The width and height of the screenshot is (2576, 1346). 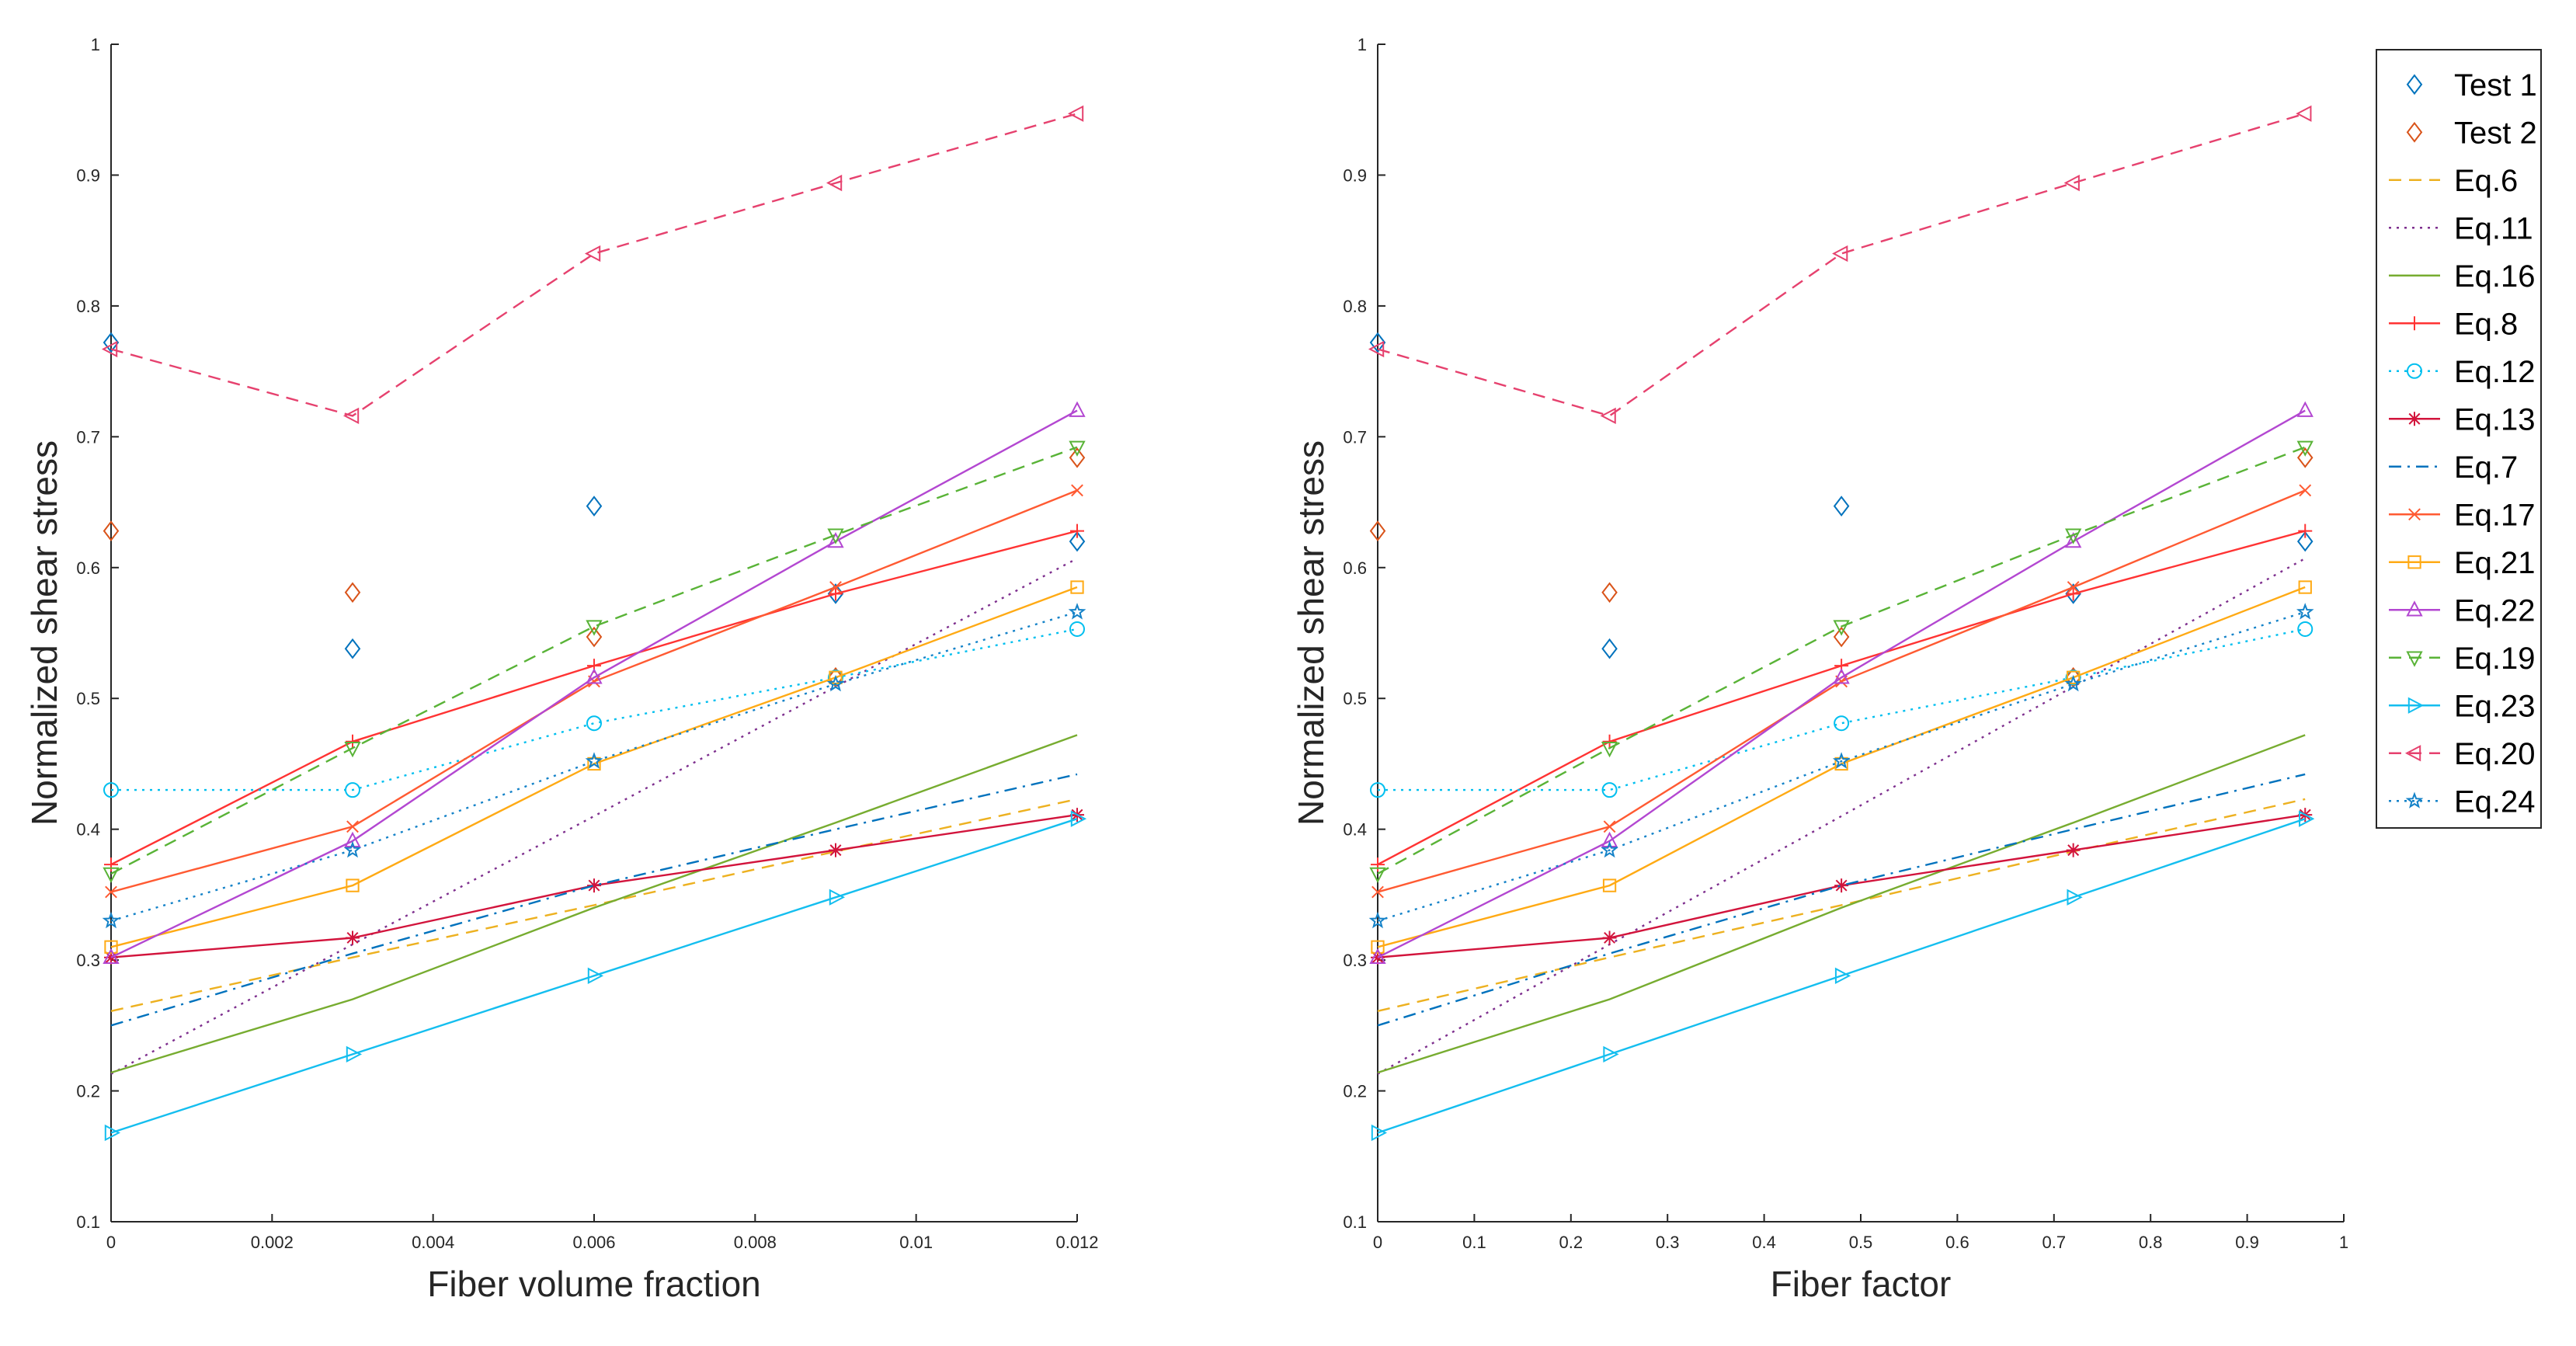 I want to click on x-axis-label: Fiber volume fraction, so click(x=594, y=1284).